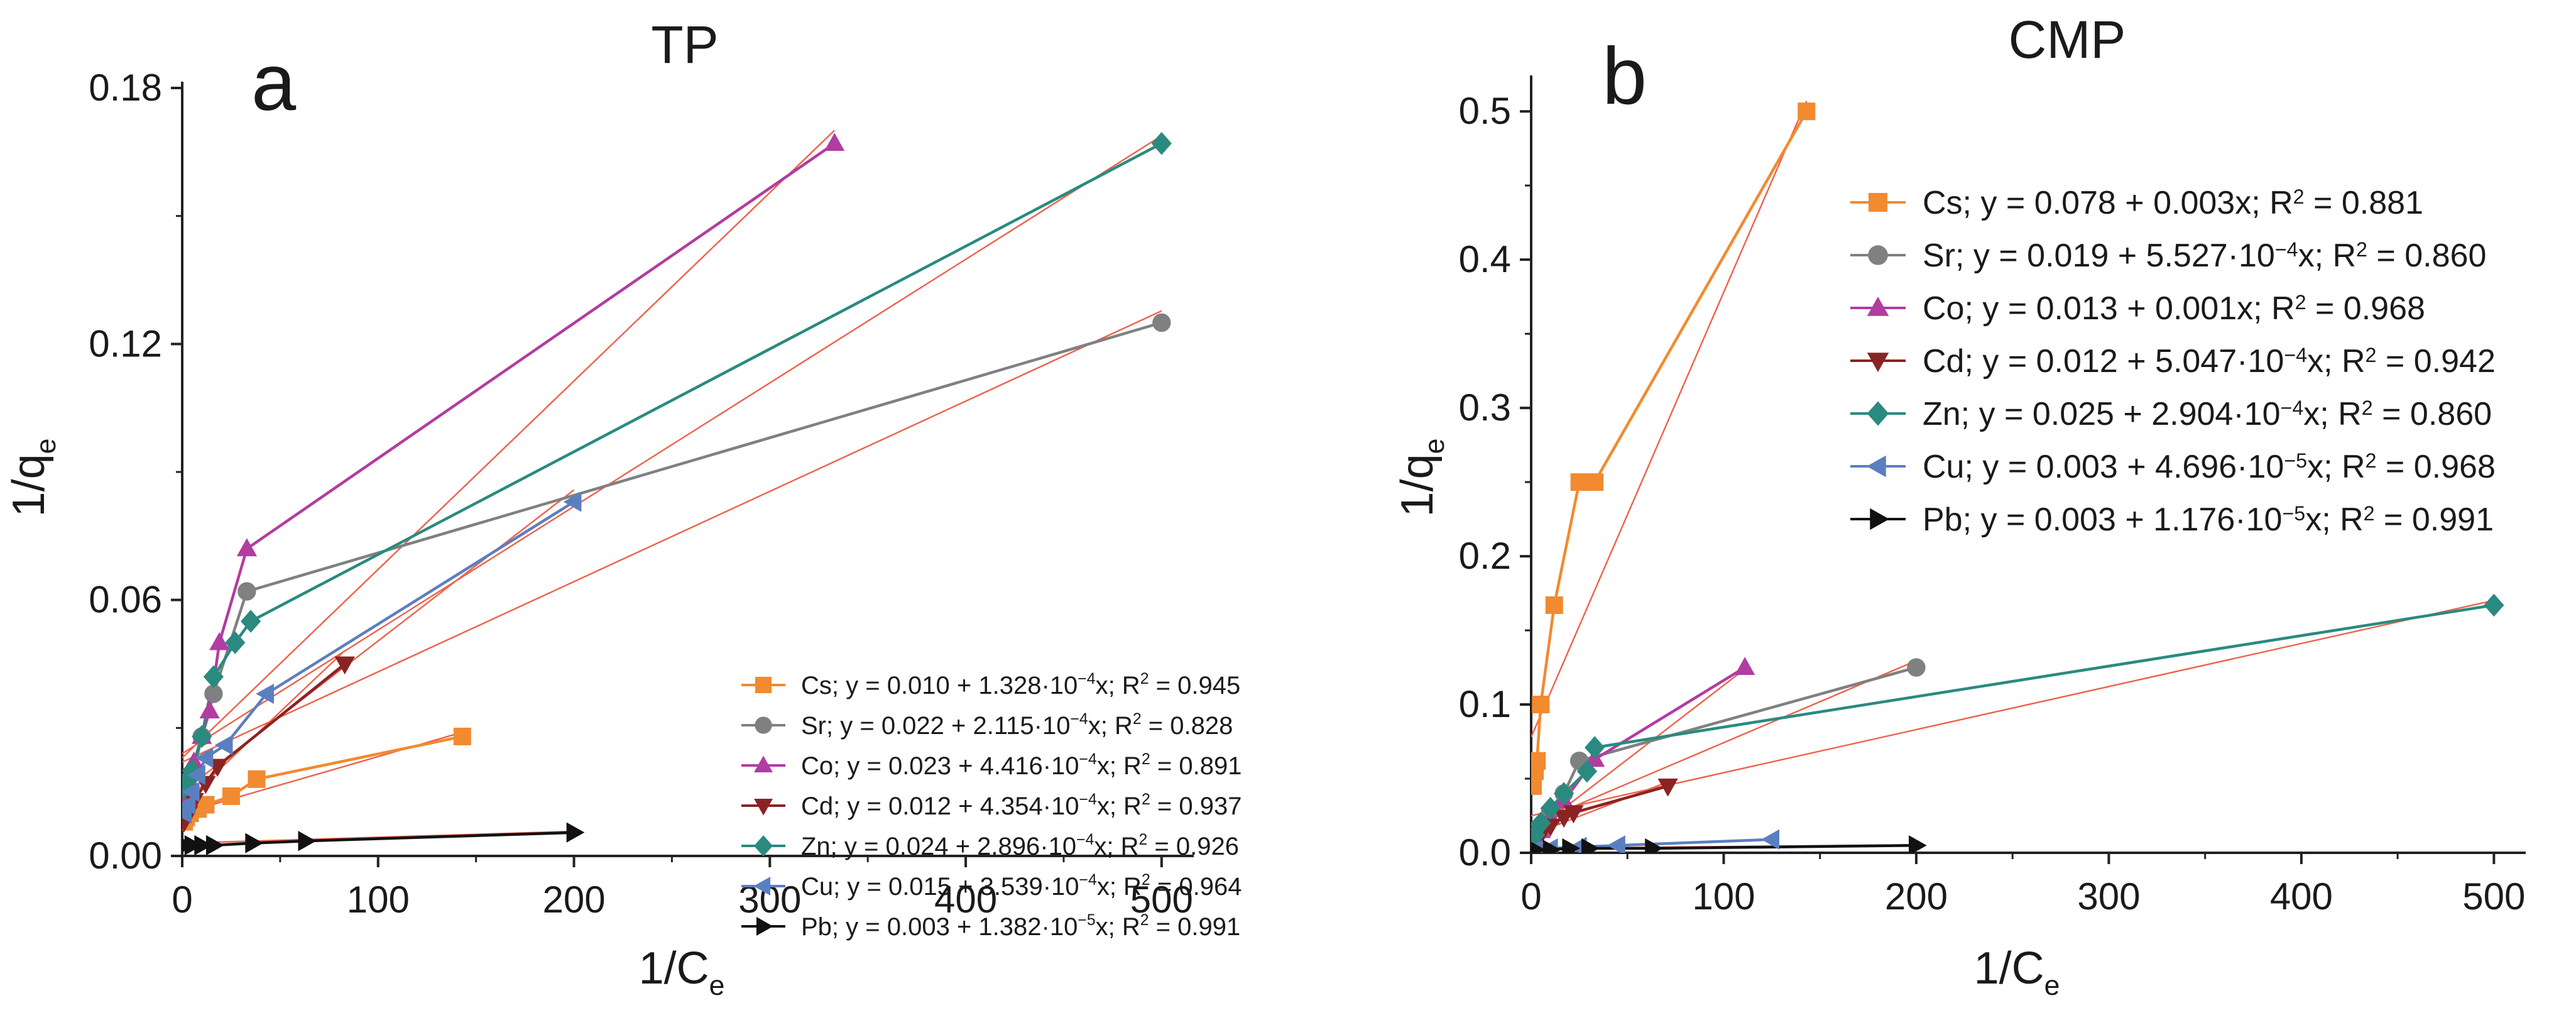  I want to click on fit-line-zn-b, so click(2012, 708).